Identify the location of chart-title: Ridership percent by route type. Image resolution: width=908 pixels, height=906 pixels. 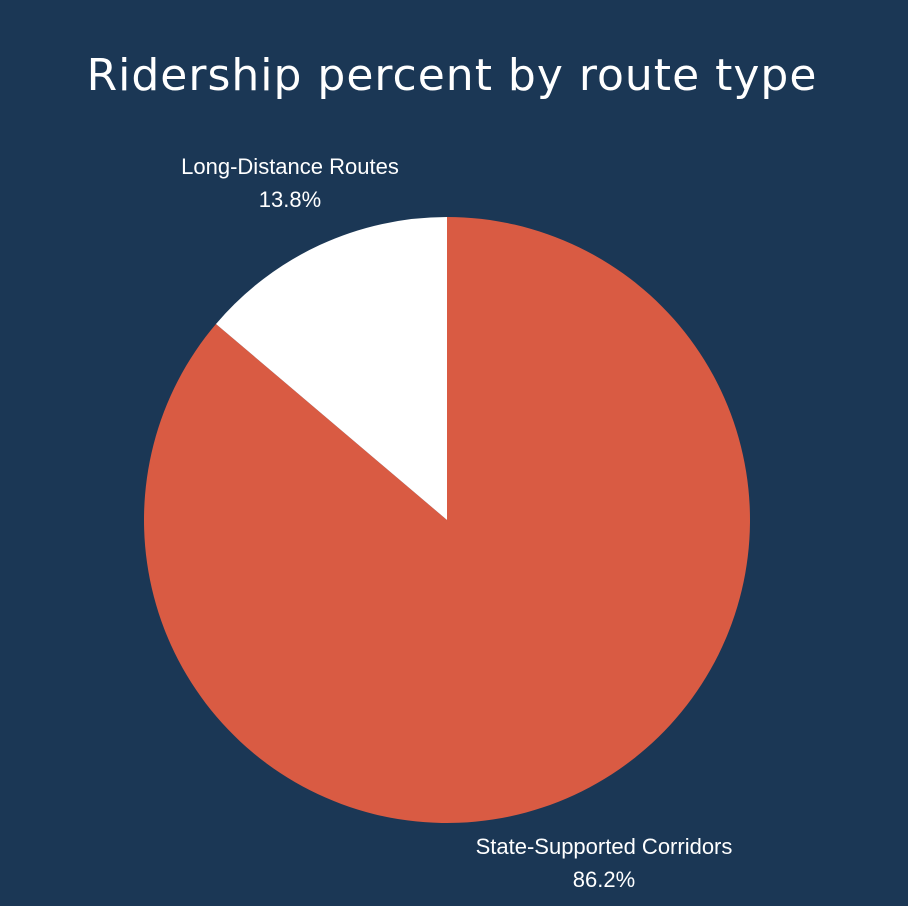
(452, 75).